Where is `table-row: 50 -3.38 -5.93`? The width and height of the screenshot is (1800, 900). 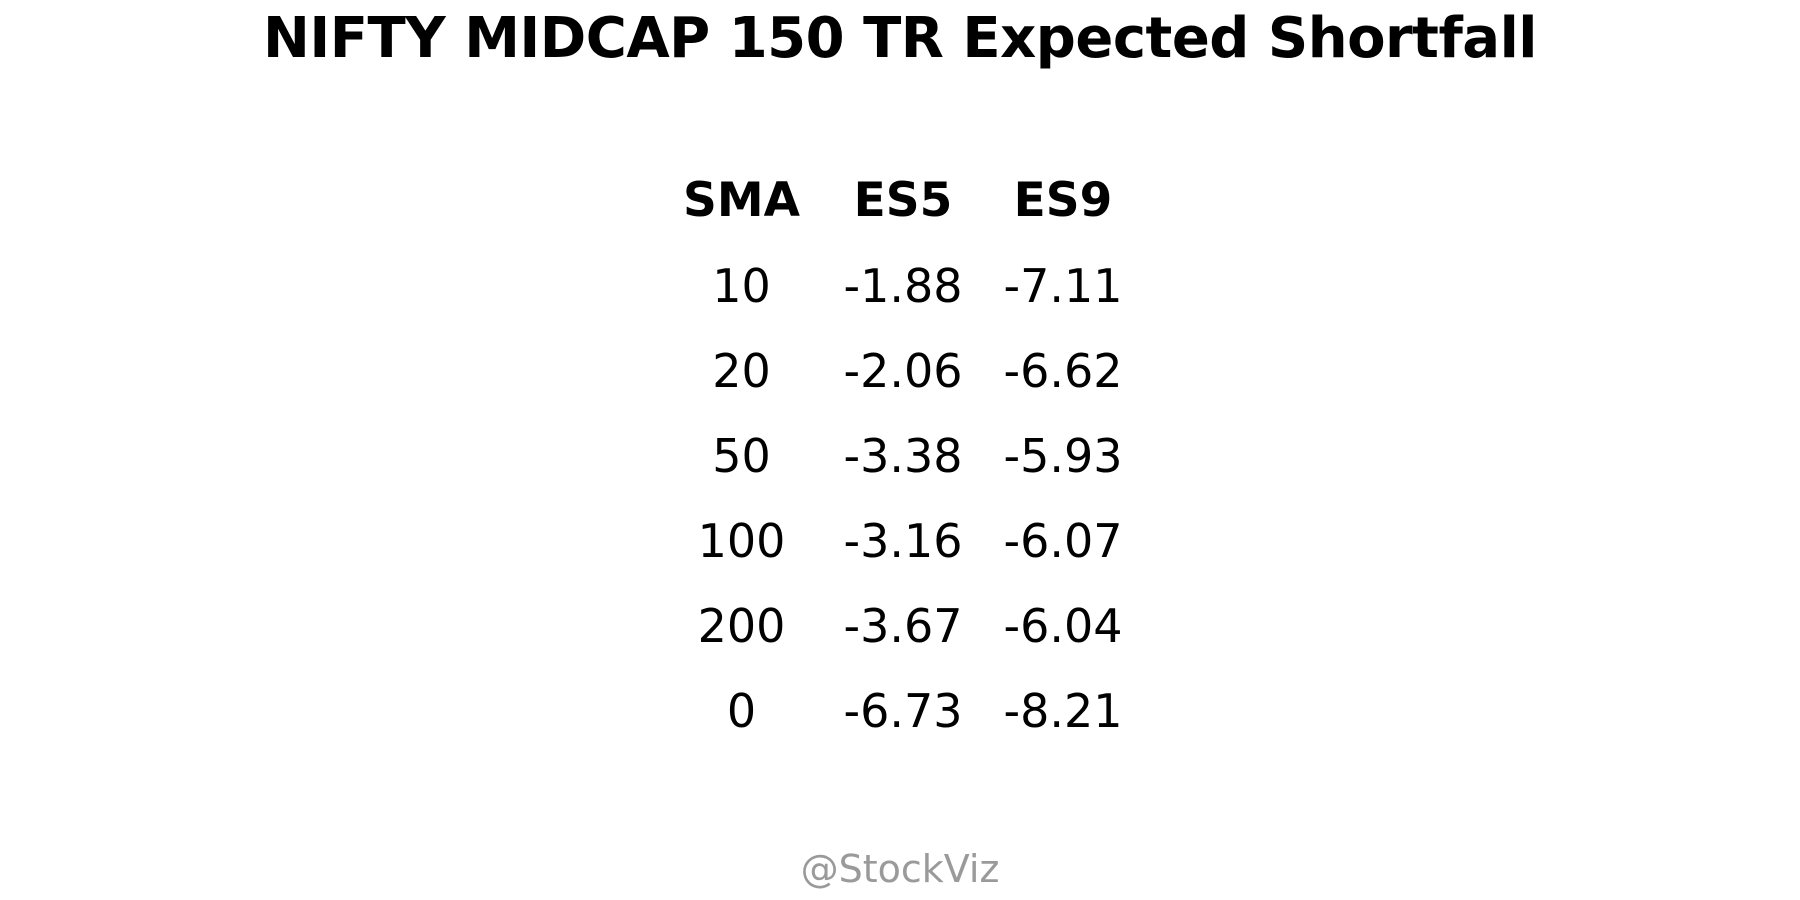 table-row: 50 -3.38 -5.93 is located at coordinates (901, 455).